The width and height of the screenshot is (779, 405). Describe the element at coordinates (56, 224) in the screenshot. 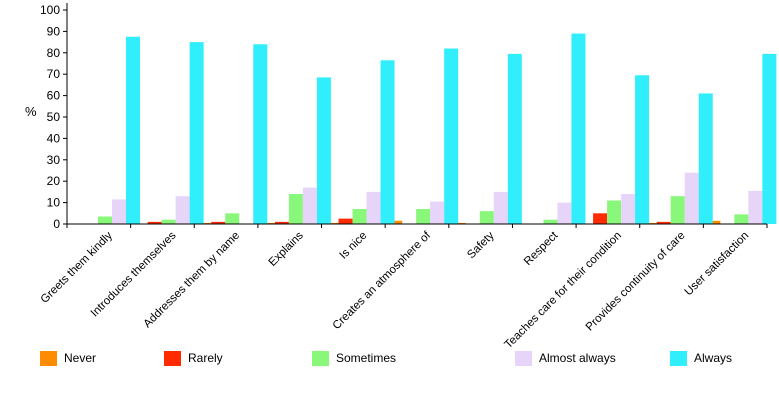

I see `y-tick-label: 0` at that location.